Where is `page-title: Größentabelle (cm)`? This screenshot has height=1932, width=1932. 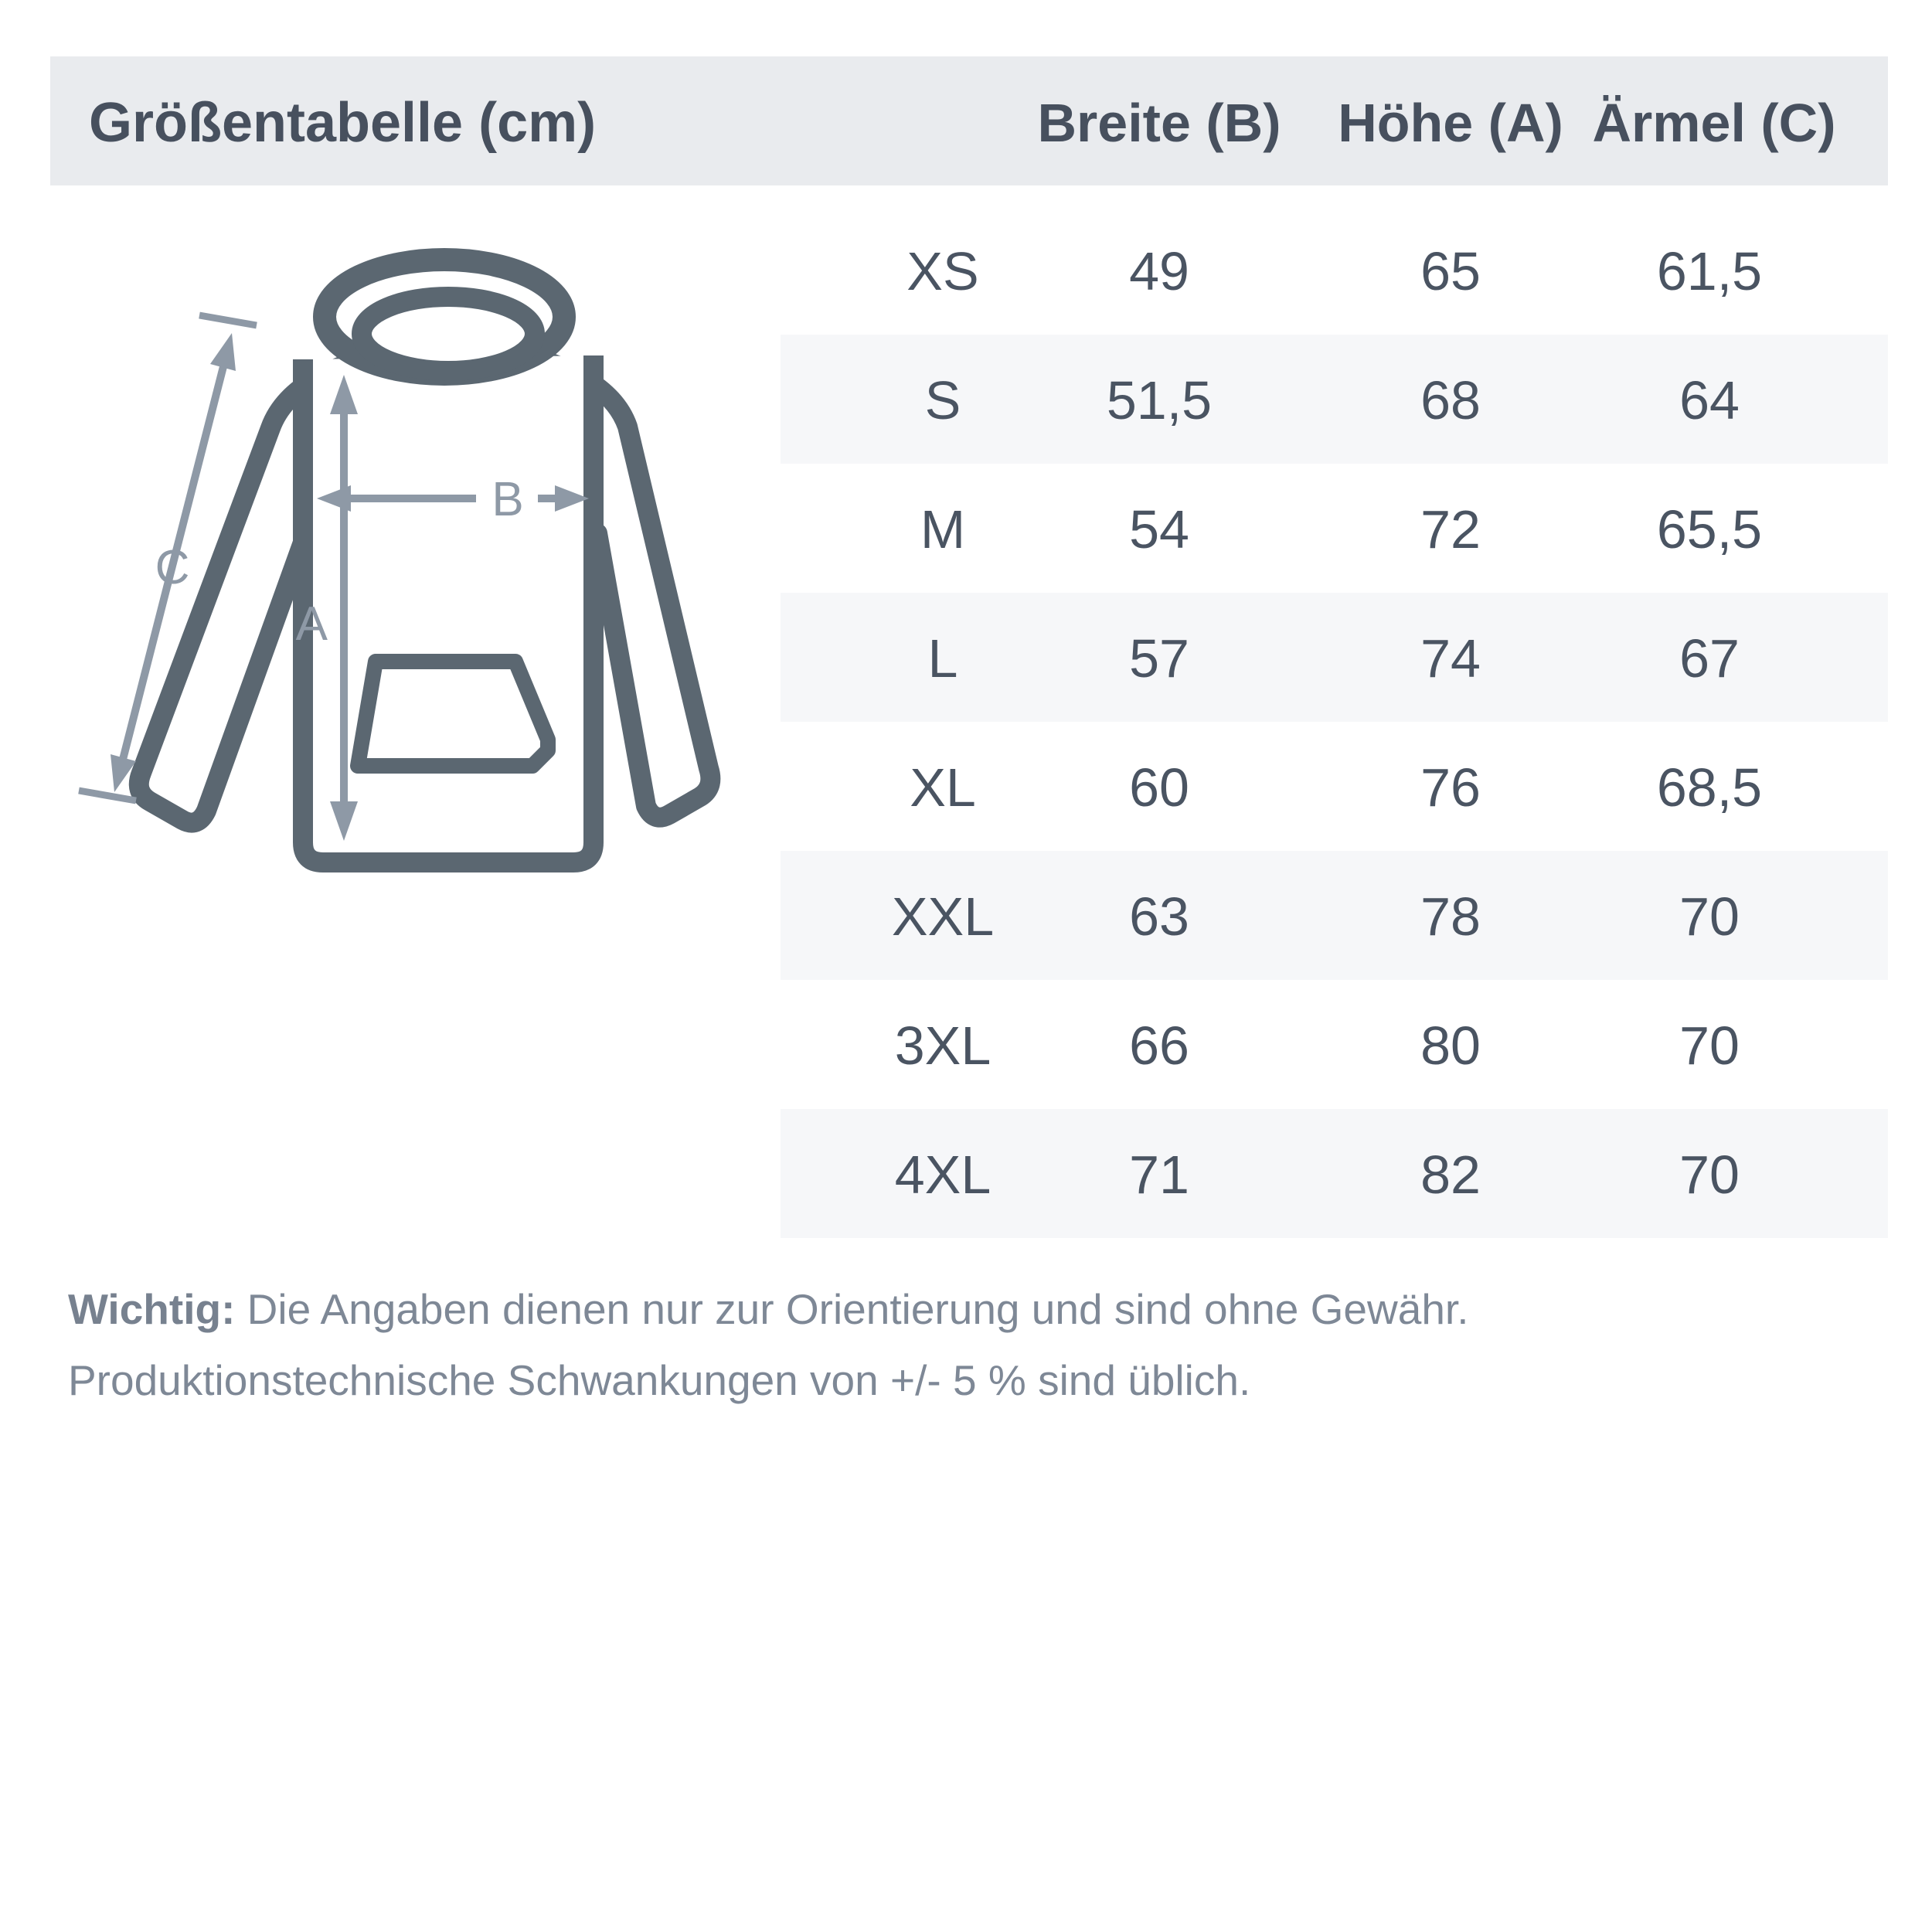
page-title: Größentabelle (cm) is located at coordinates (343, 123).